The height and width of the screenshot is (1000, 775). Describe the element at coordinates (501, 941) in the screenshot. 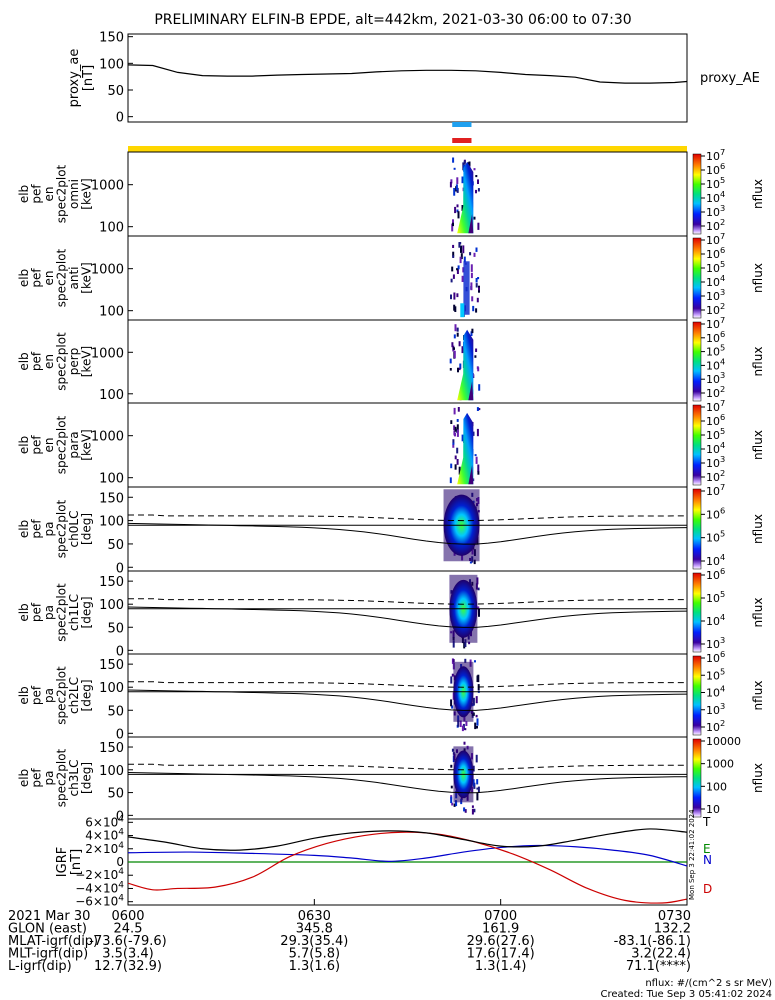

I see `footer-value: 29.6(27.6)` at that location.